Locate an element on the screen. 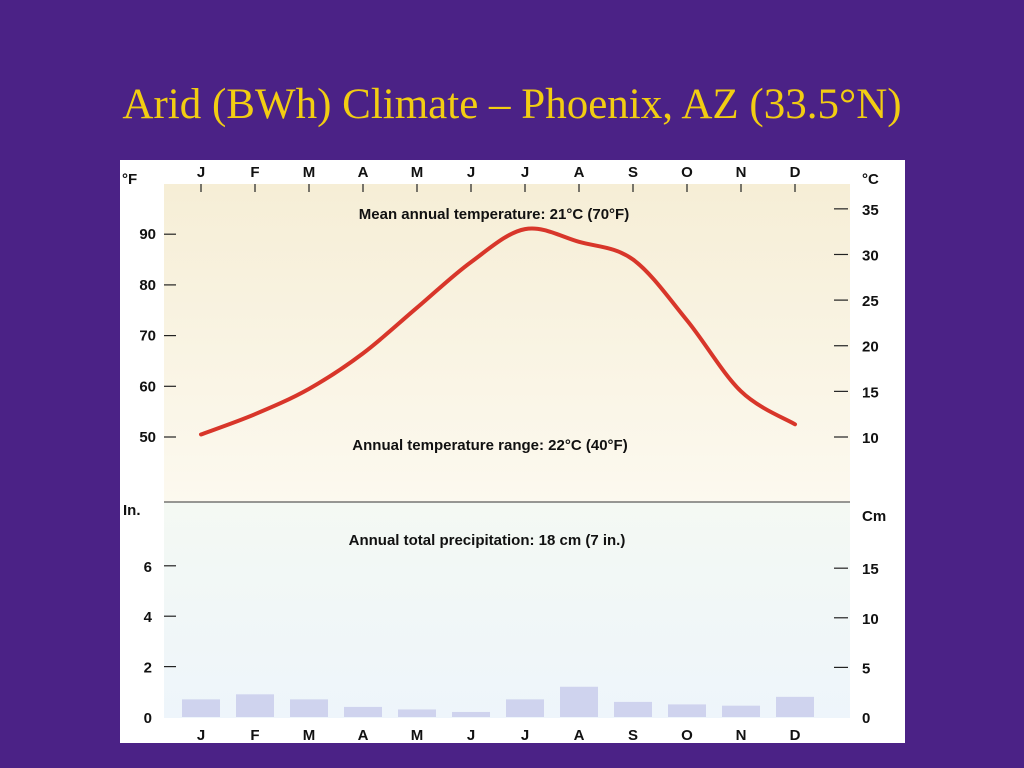 The width and height of the screenshot is (1024, 768). tick-label-celsius: 30 is located at coordinates (870, 255).